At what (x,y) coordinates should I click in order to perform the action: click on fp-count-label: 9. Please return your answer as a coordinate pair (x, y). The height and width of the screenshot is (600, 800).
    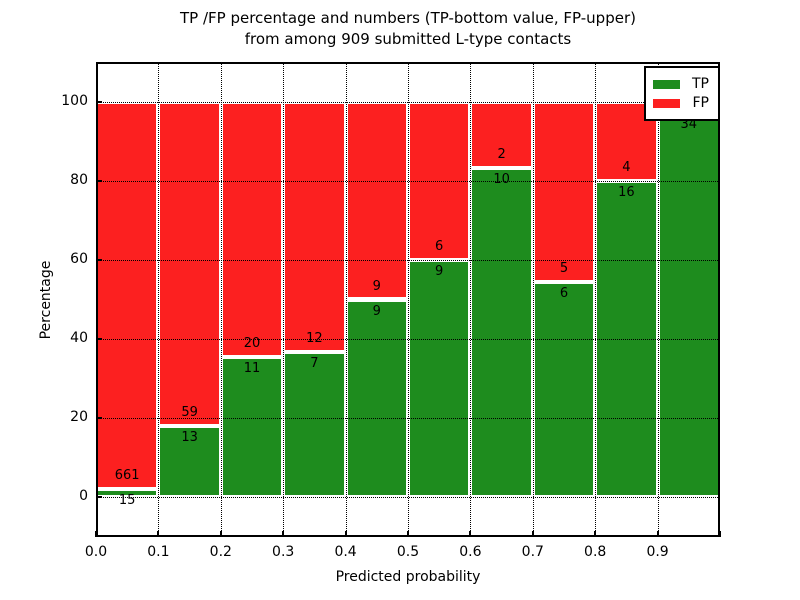
    Looking at the image, I should click on (376, 286).